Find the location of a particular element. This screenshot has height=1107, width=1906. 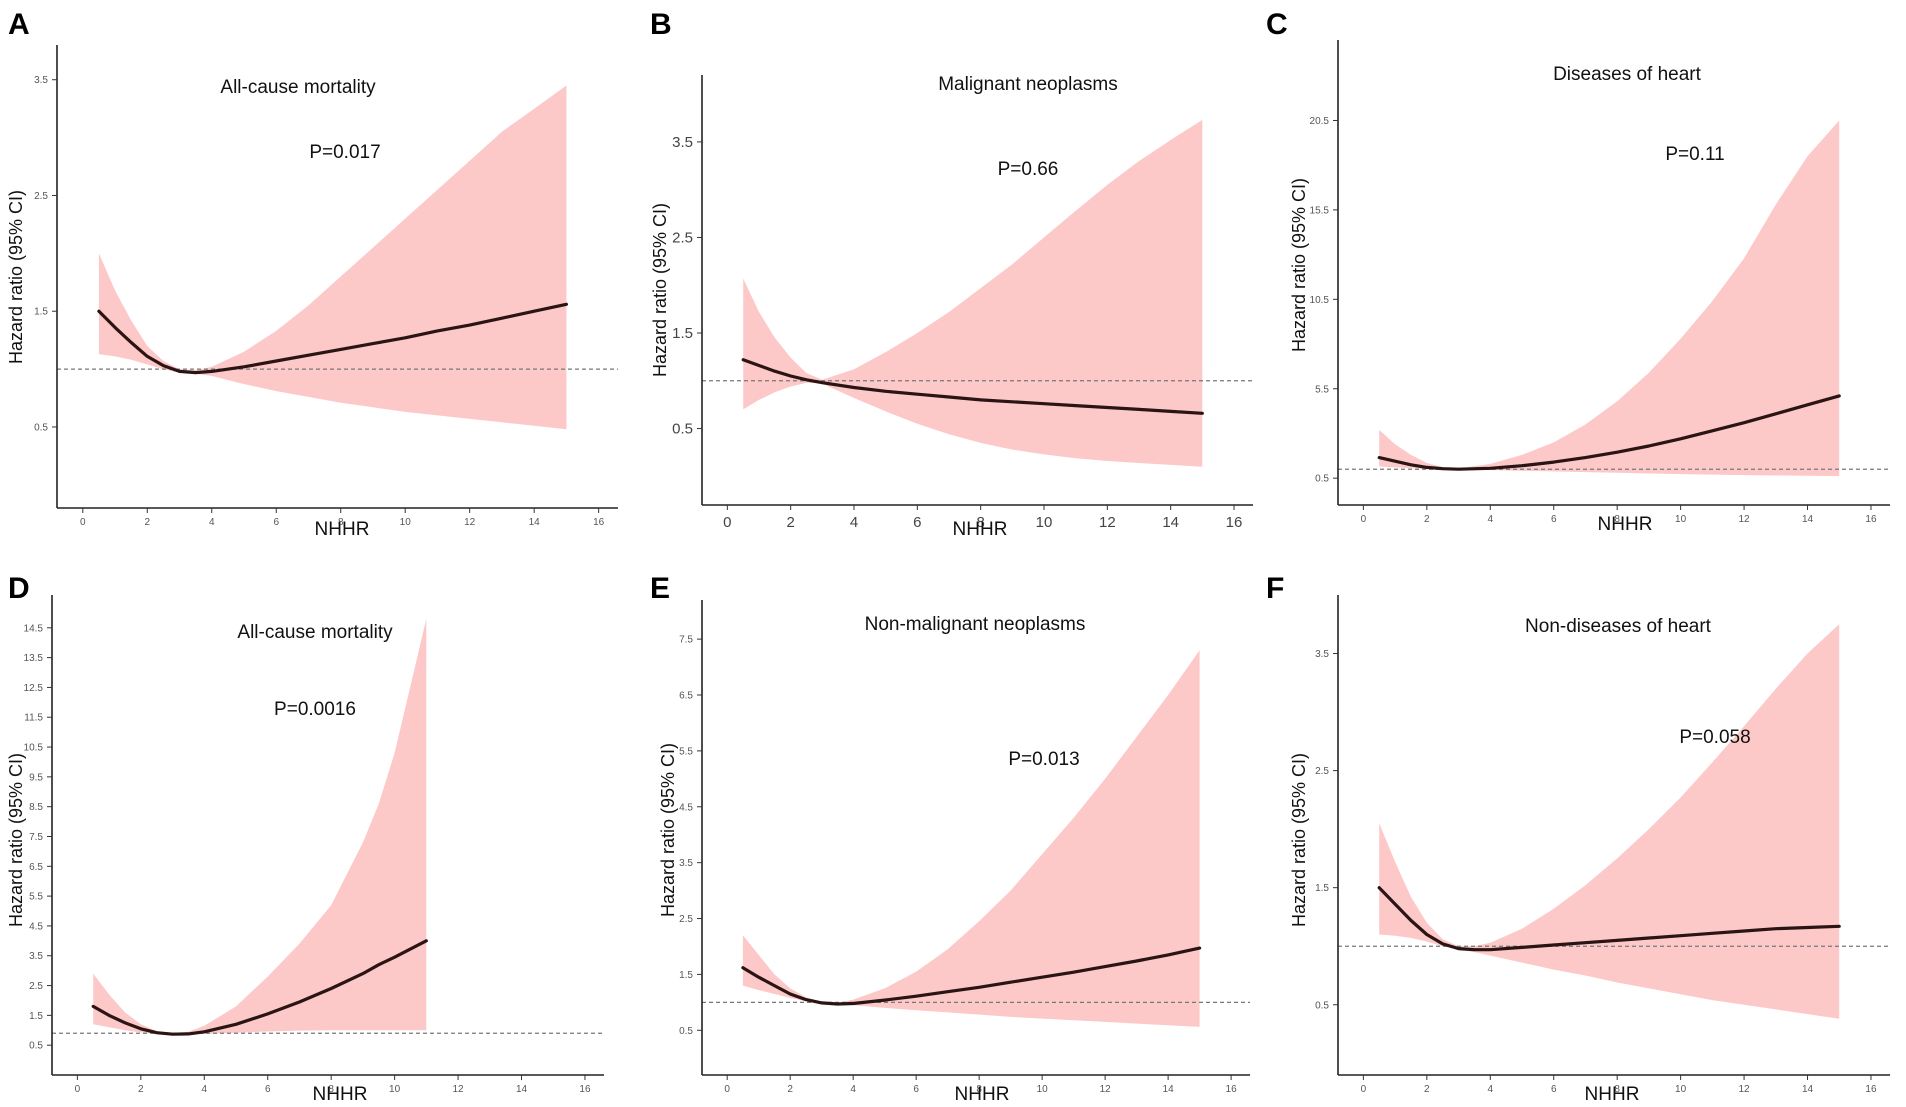

y-tick-label: 12.5 is located at coordinates (34, 688).